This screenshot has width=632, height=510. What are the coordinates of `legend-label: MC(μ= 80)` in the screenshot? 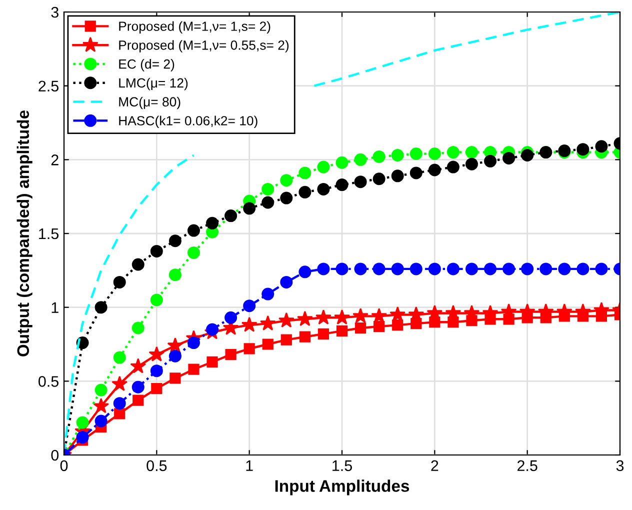 It's located at (149, 103).